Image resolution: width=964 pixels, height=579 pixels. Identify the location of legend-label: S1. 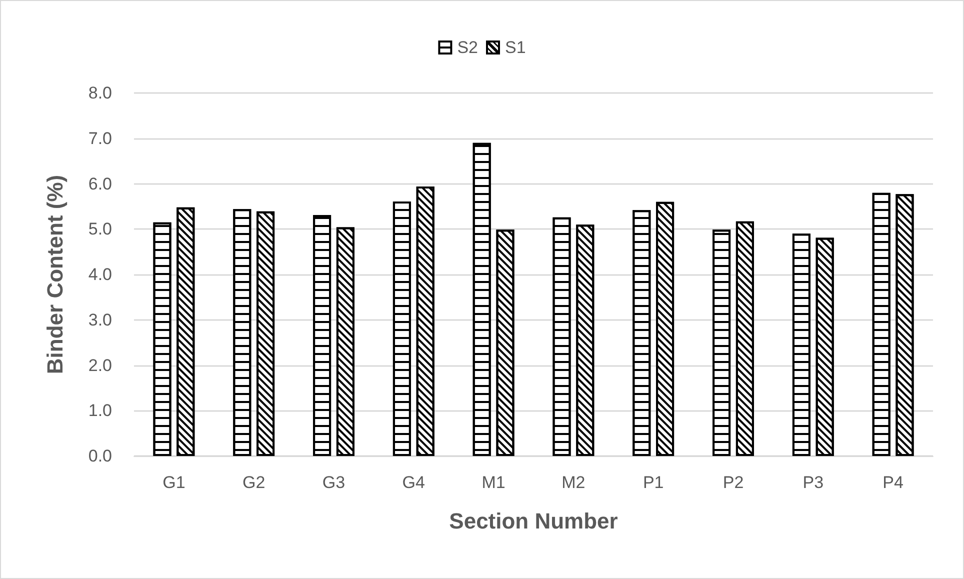
(515, 47).